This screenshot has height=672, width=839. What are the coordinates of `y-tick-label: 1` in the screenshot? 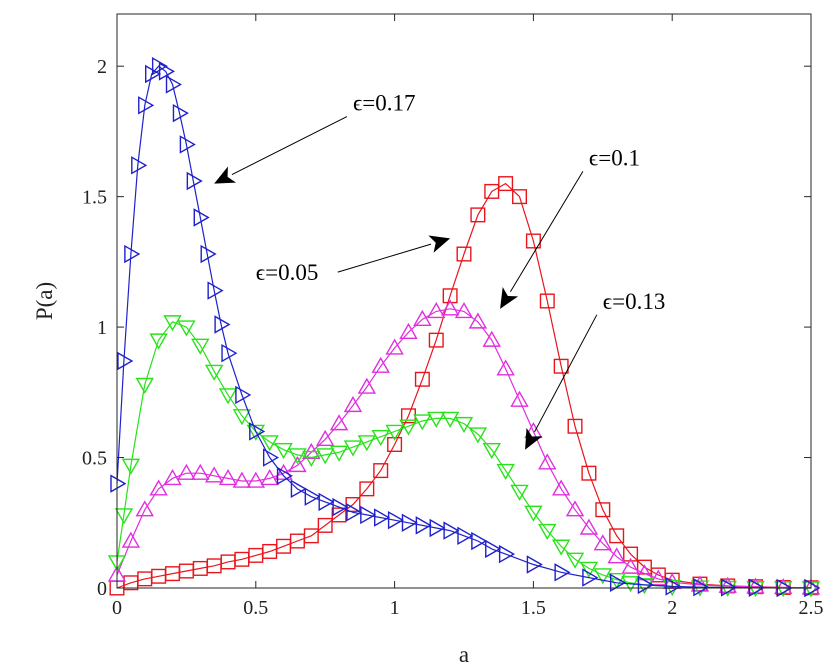 It's located at (102, 328).